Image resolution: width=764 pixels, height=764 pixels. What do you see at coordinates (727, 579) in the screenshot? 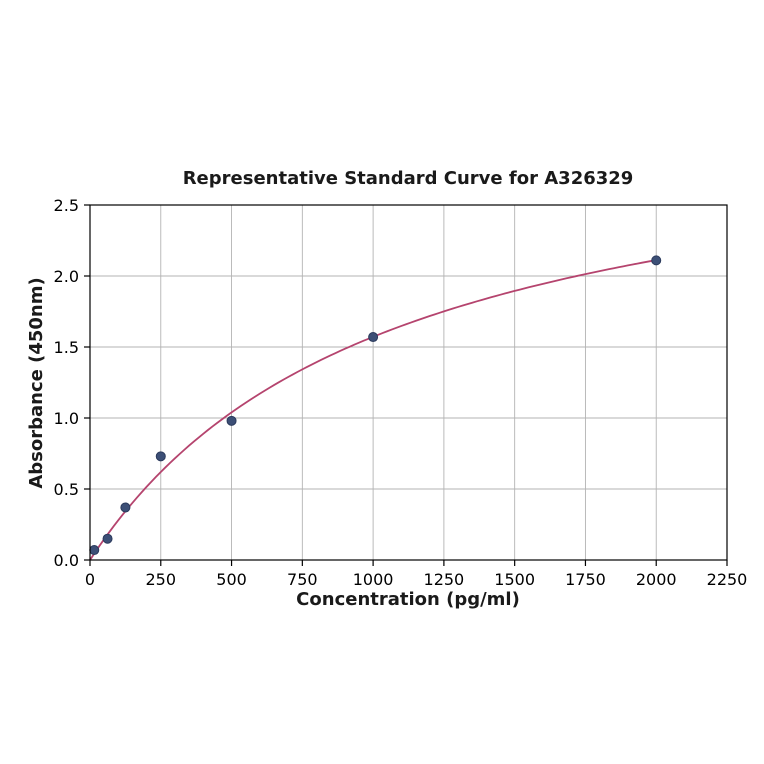
I see `x-tick-label: 2250` at bounding box center [727, 579].